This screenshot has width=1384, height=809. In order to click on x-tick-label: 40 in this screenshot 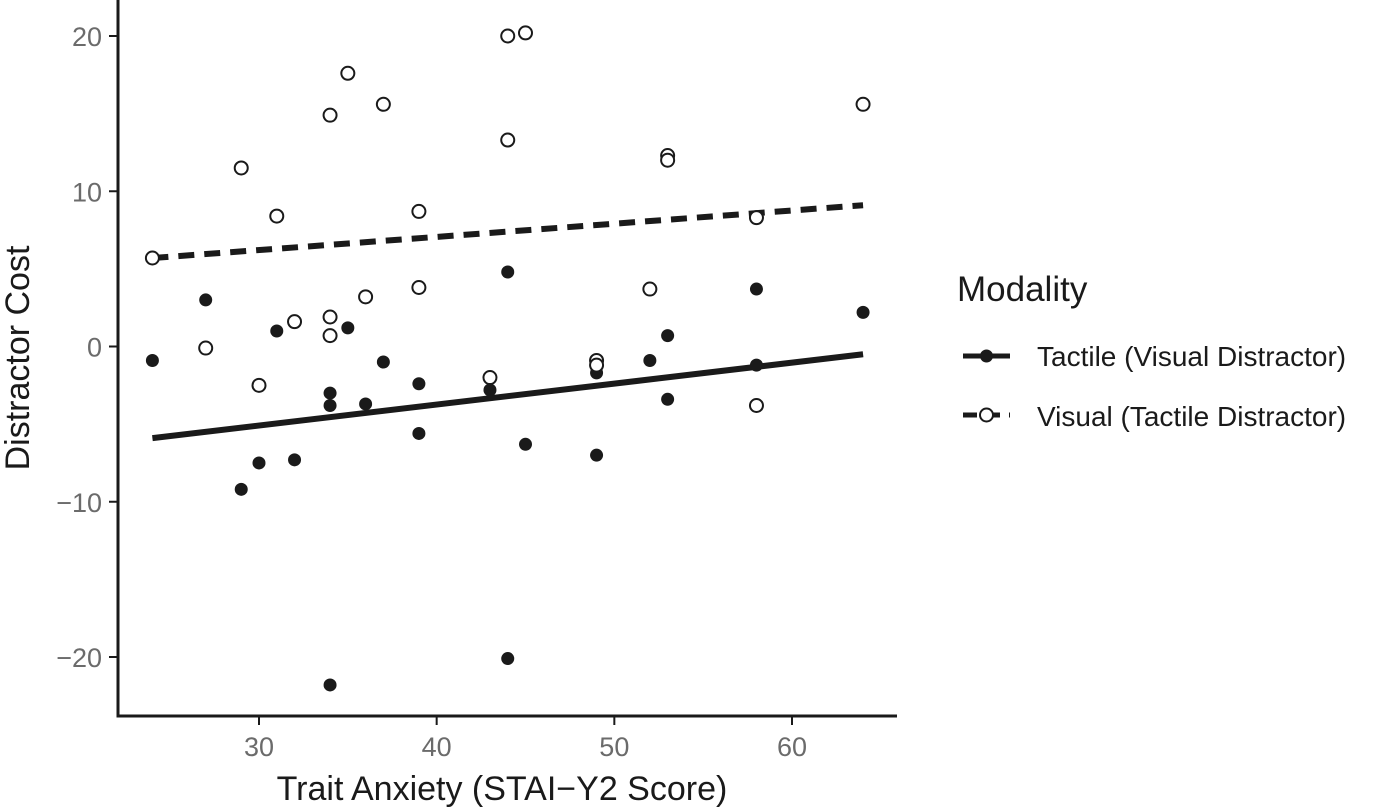, I will do `click(437, 747)`.